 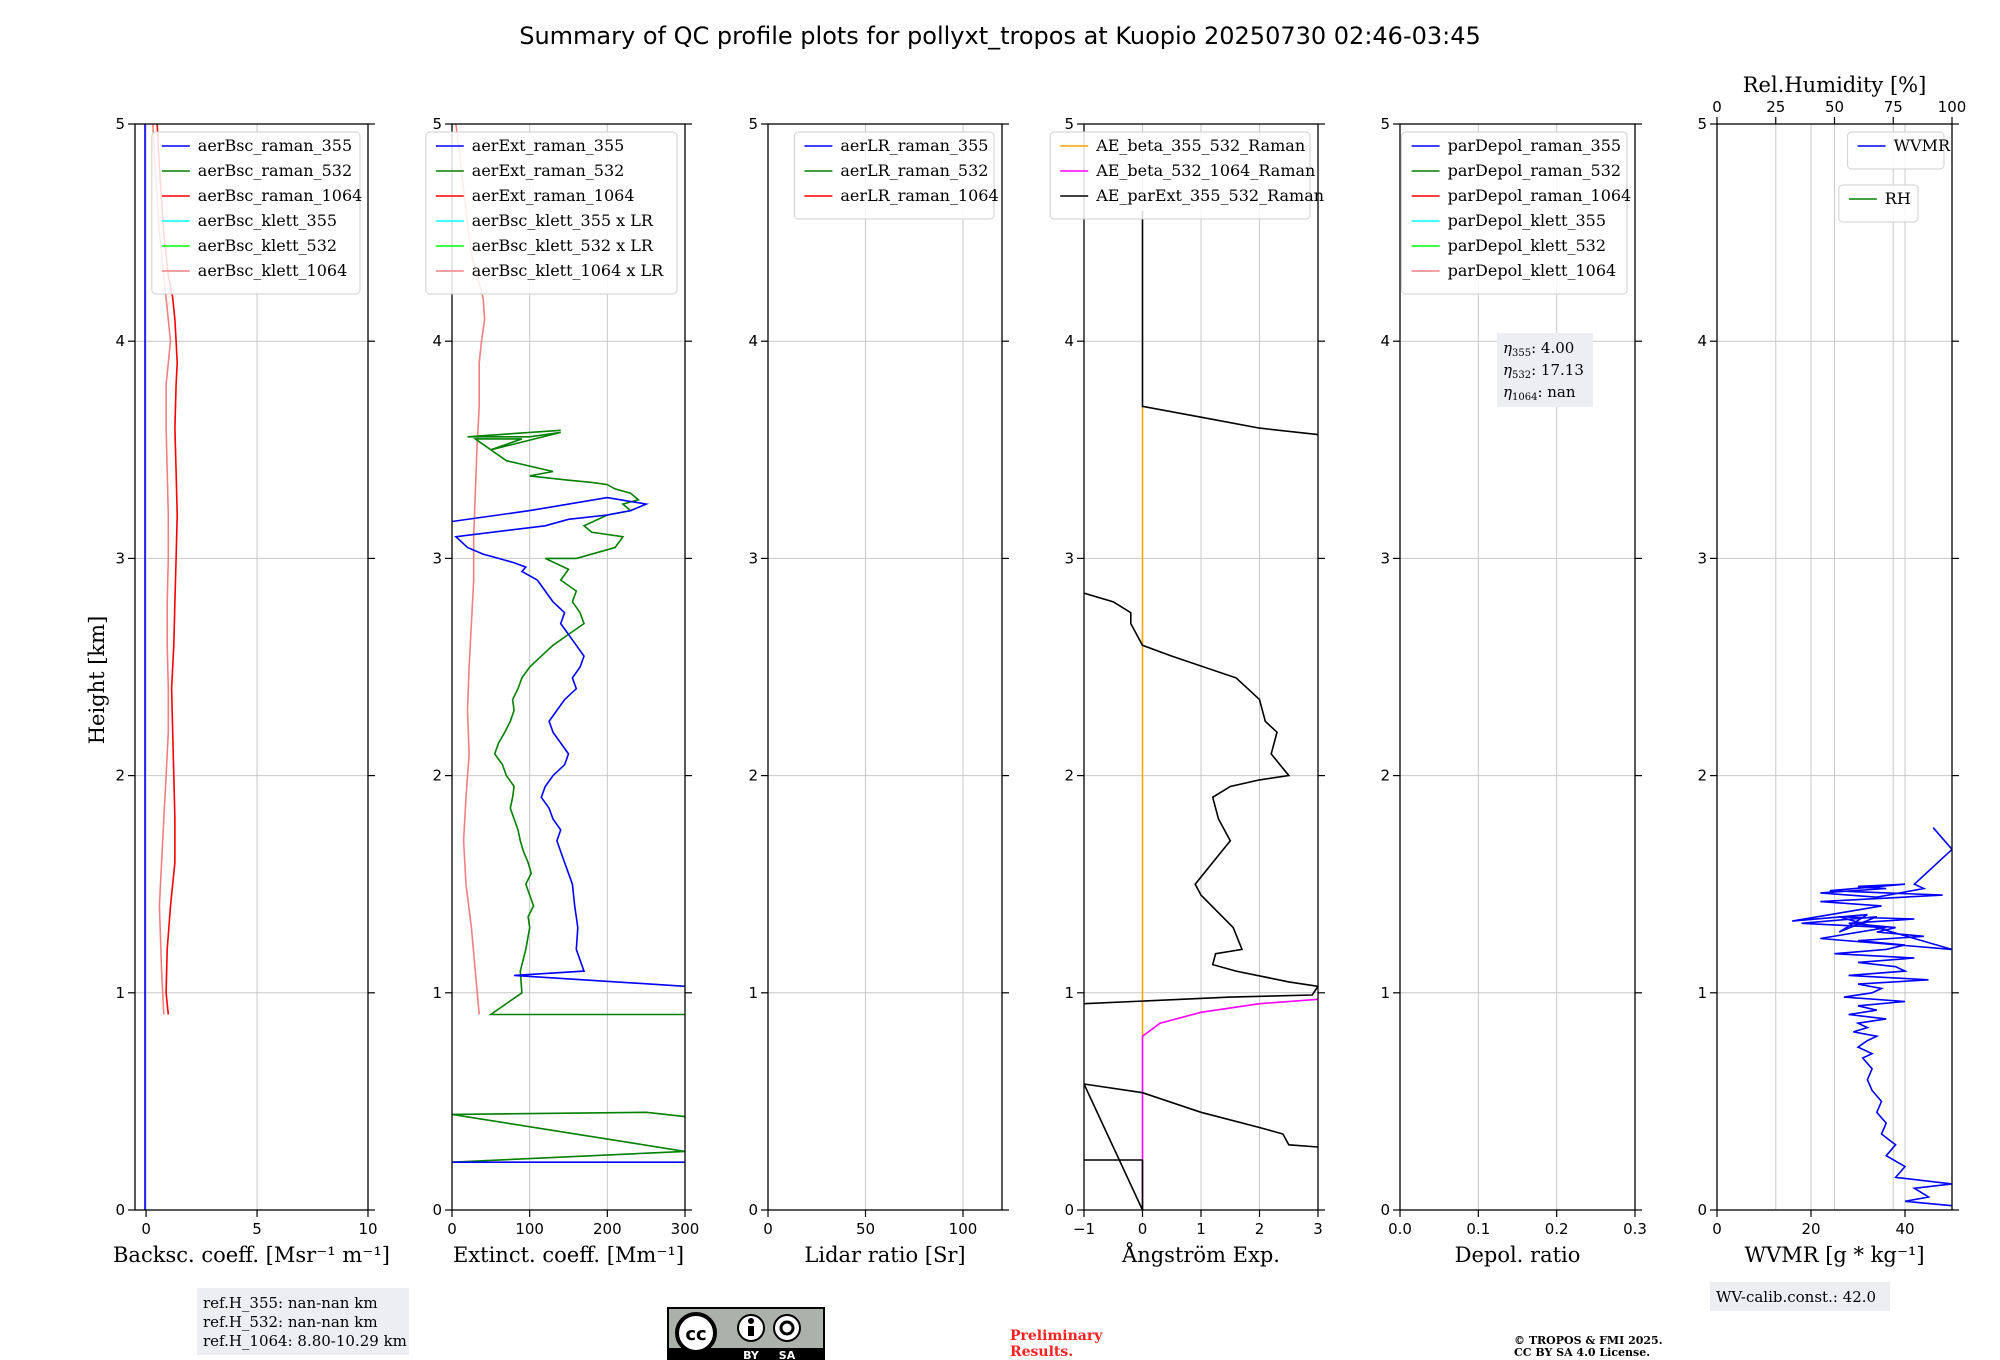 What do you see at coordinates (1534, 145) in the screenshot?
I see `legend-label: parDepol_raman_355` at bounding box center [1534, 145].